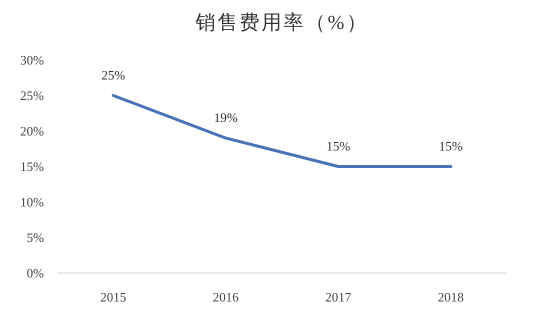 The image size is (550, 322). I want to click on y-tick-label: 5%, so click(35, 237).